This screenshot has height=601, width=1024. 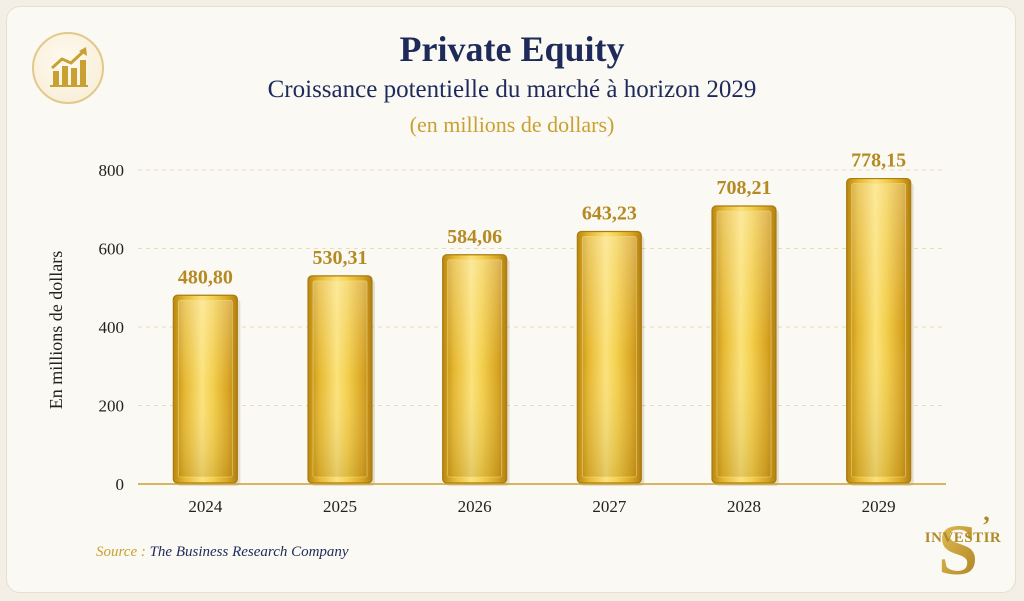 I want to click on x-tick-label: 2025, so click(x=340, y=506).